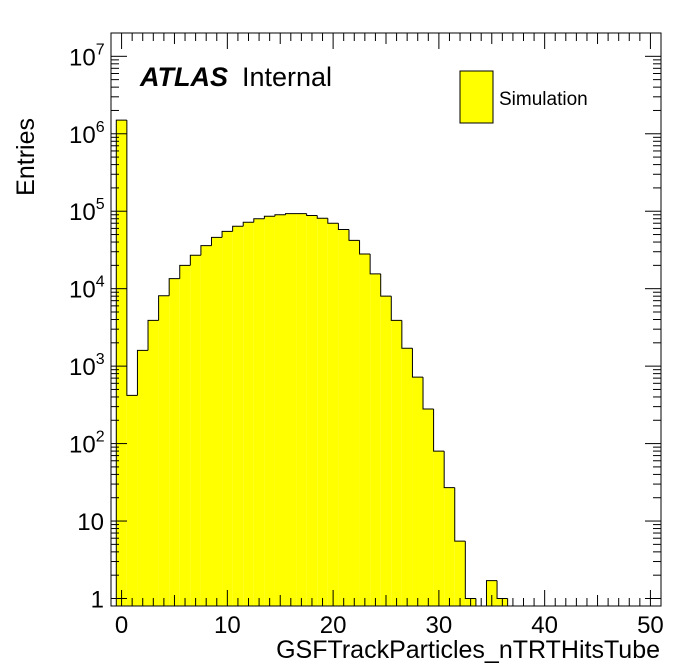  Describe the element at coordinates (121, 625) in the screenshot. I see `x-tick-label: 0` at that location.